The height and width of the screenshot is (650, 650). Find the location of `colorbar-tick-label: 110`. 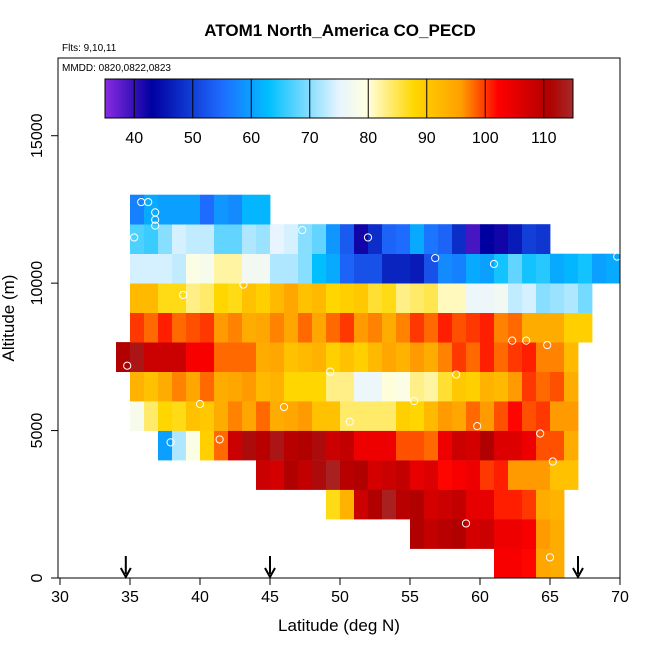

colorbar-tick-label: 110 is located at coordinates (544, 138).